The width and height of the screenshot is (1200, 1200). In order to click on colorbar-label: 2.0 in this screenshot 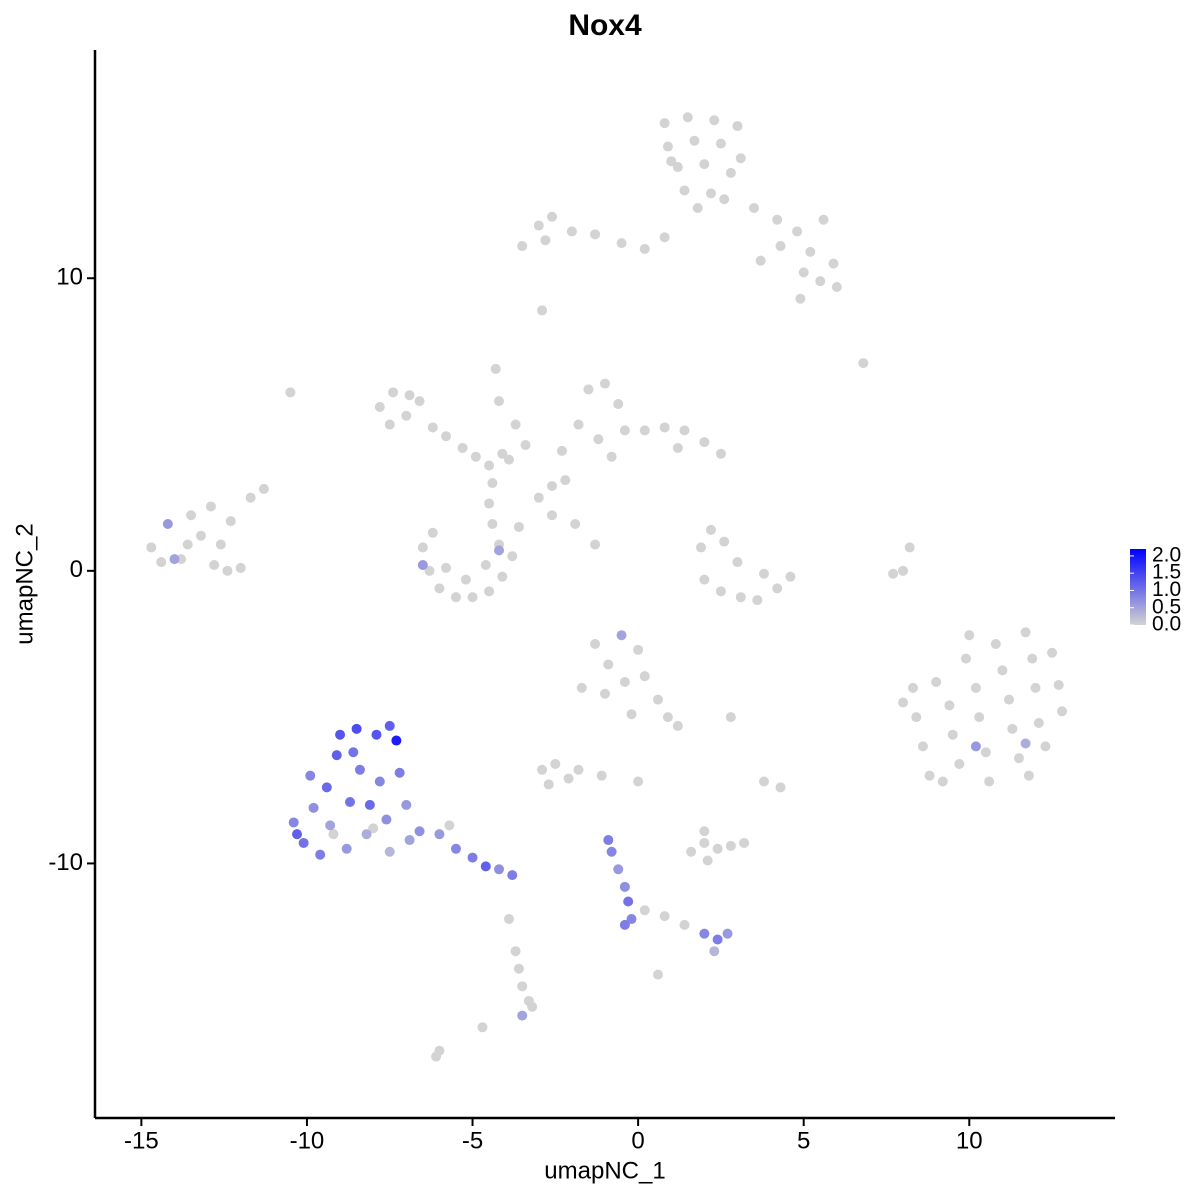, I will do `click(1166, 554)`.